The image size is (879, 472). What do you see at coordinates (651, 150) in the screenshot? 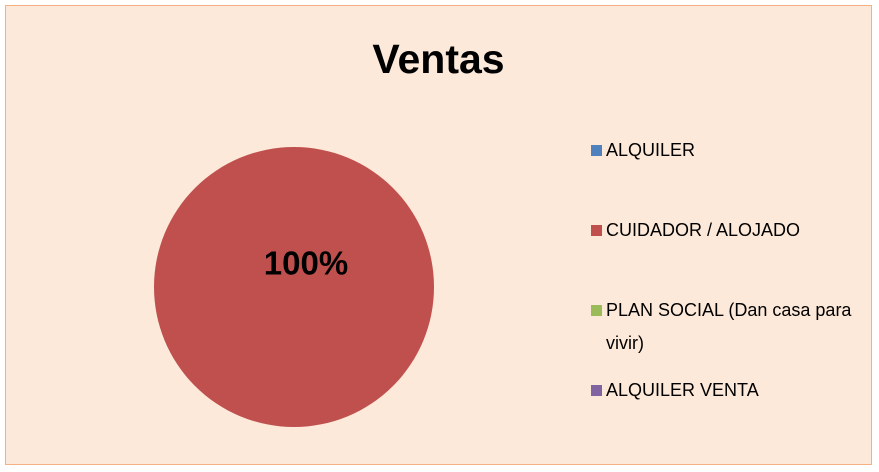
I see `legend-label: ALQUILER` at bounding box center [651, 150].